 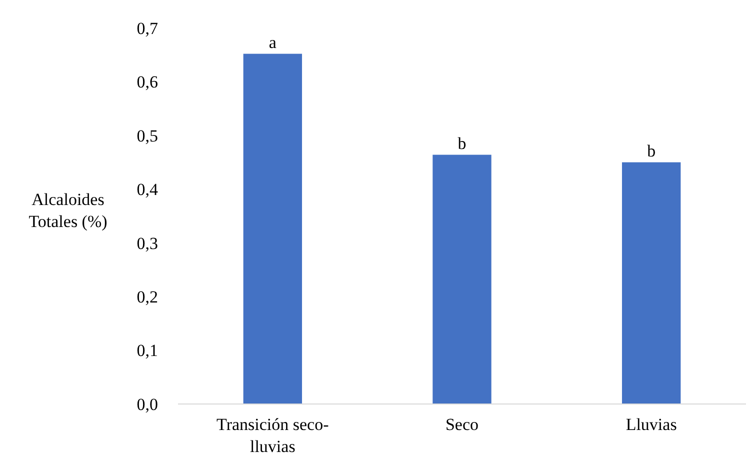 I want to click on y-tick-label: 0,1, so click(x=147, y=350).